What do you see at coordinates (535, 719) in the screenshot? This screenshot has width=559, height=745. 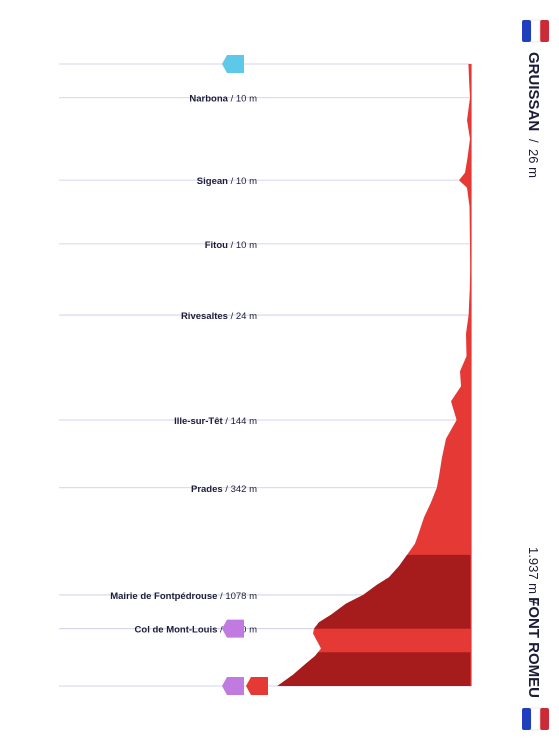 I see `finish-flag-icon` at bounding box center [535, 719].